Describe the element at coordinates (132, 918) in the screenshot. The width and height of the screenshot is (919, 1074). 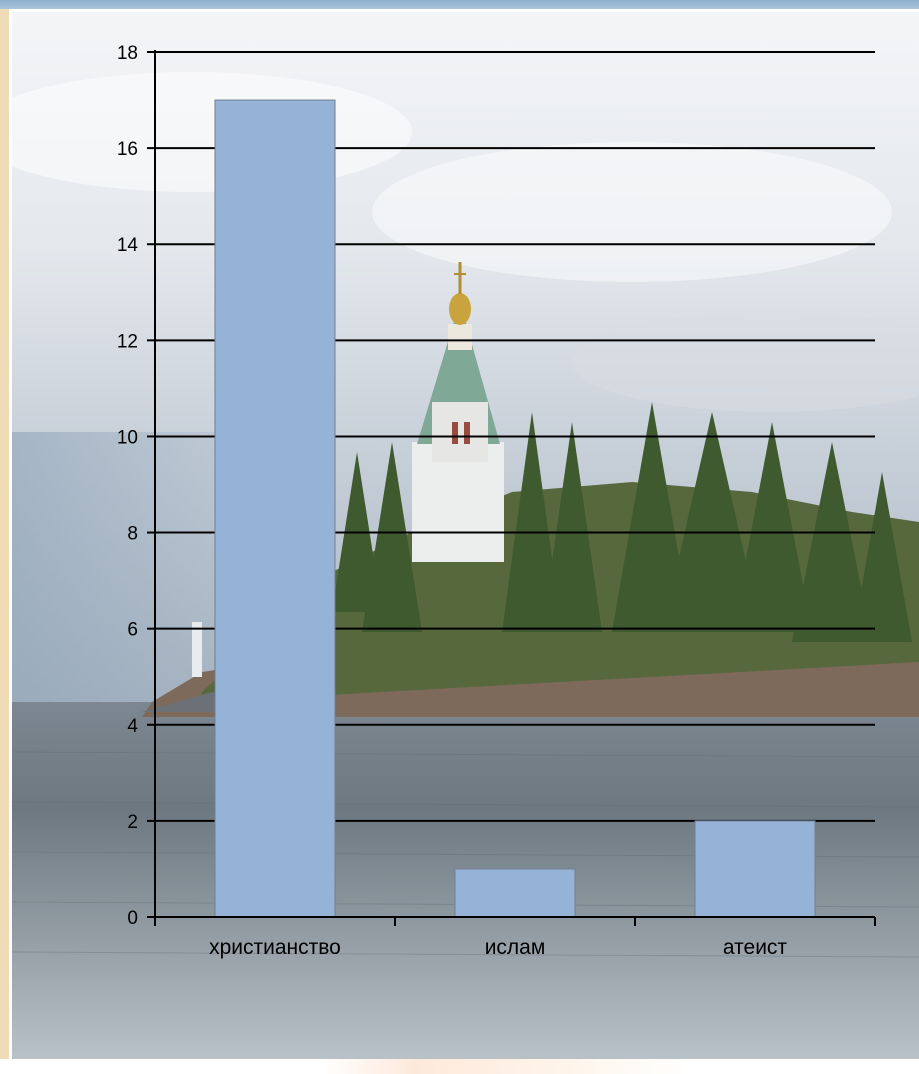
I see `y-tick-label: 0` at that location.